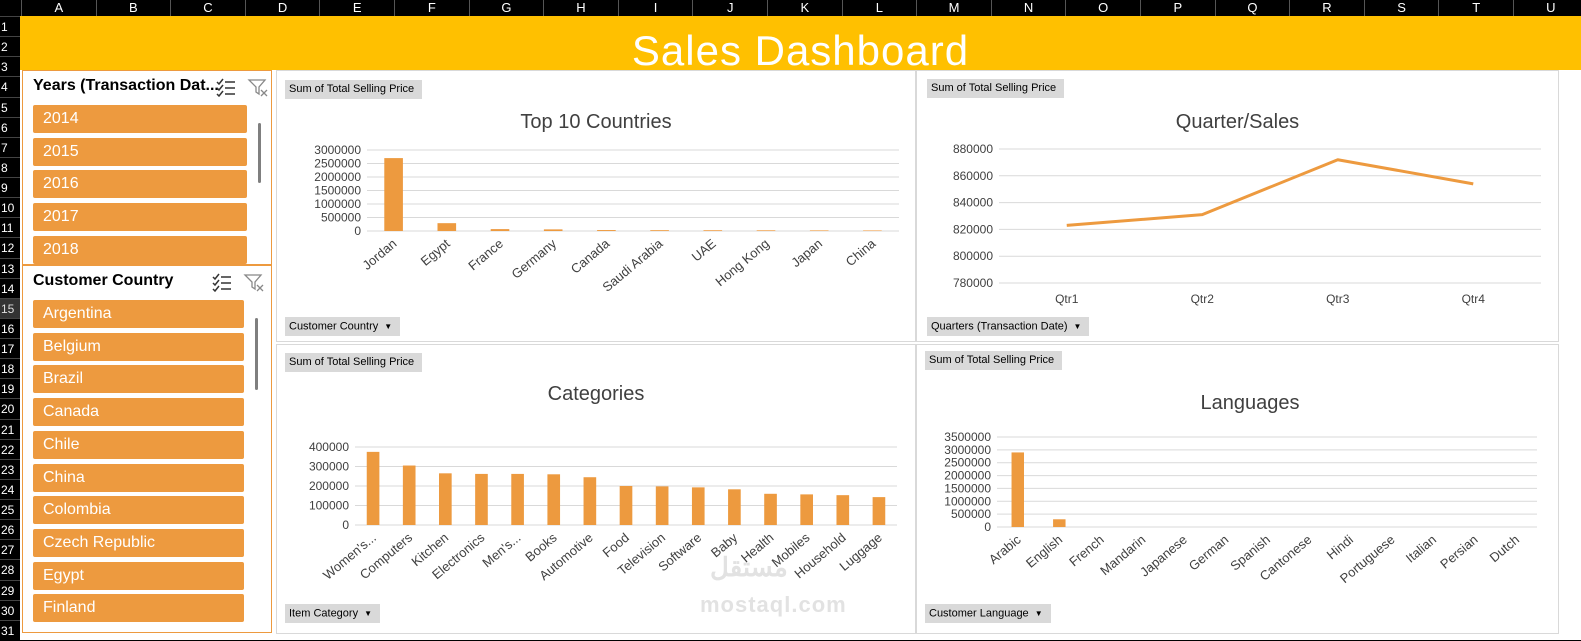  What do you see at coordinates (1008, 326) in the screenshot?
I see `axis-field-button: Quarters (Transaction Date)▼` at bounding box center [1008, 326].